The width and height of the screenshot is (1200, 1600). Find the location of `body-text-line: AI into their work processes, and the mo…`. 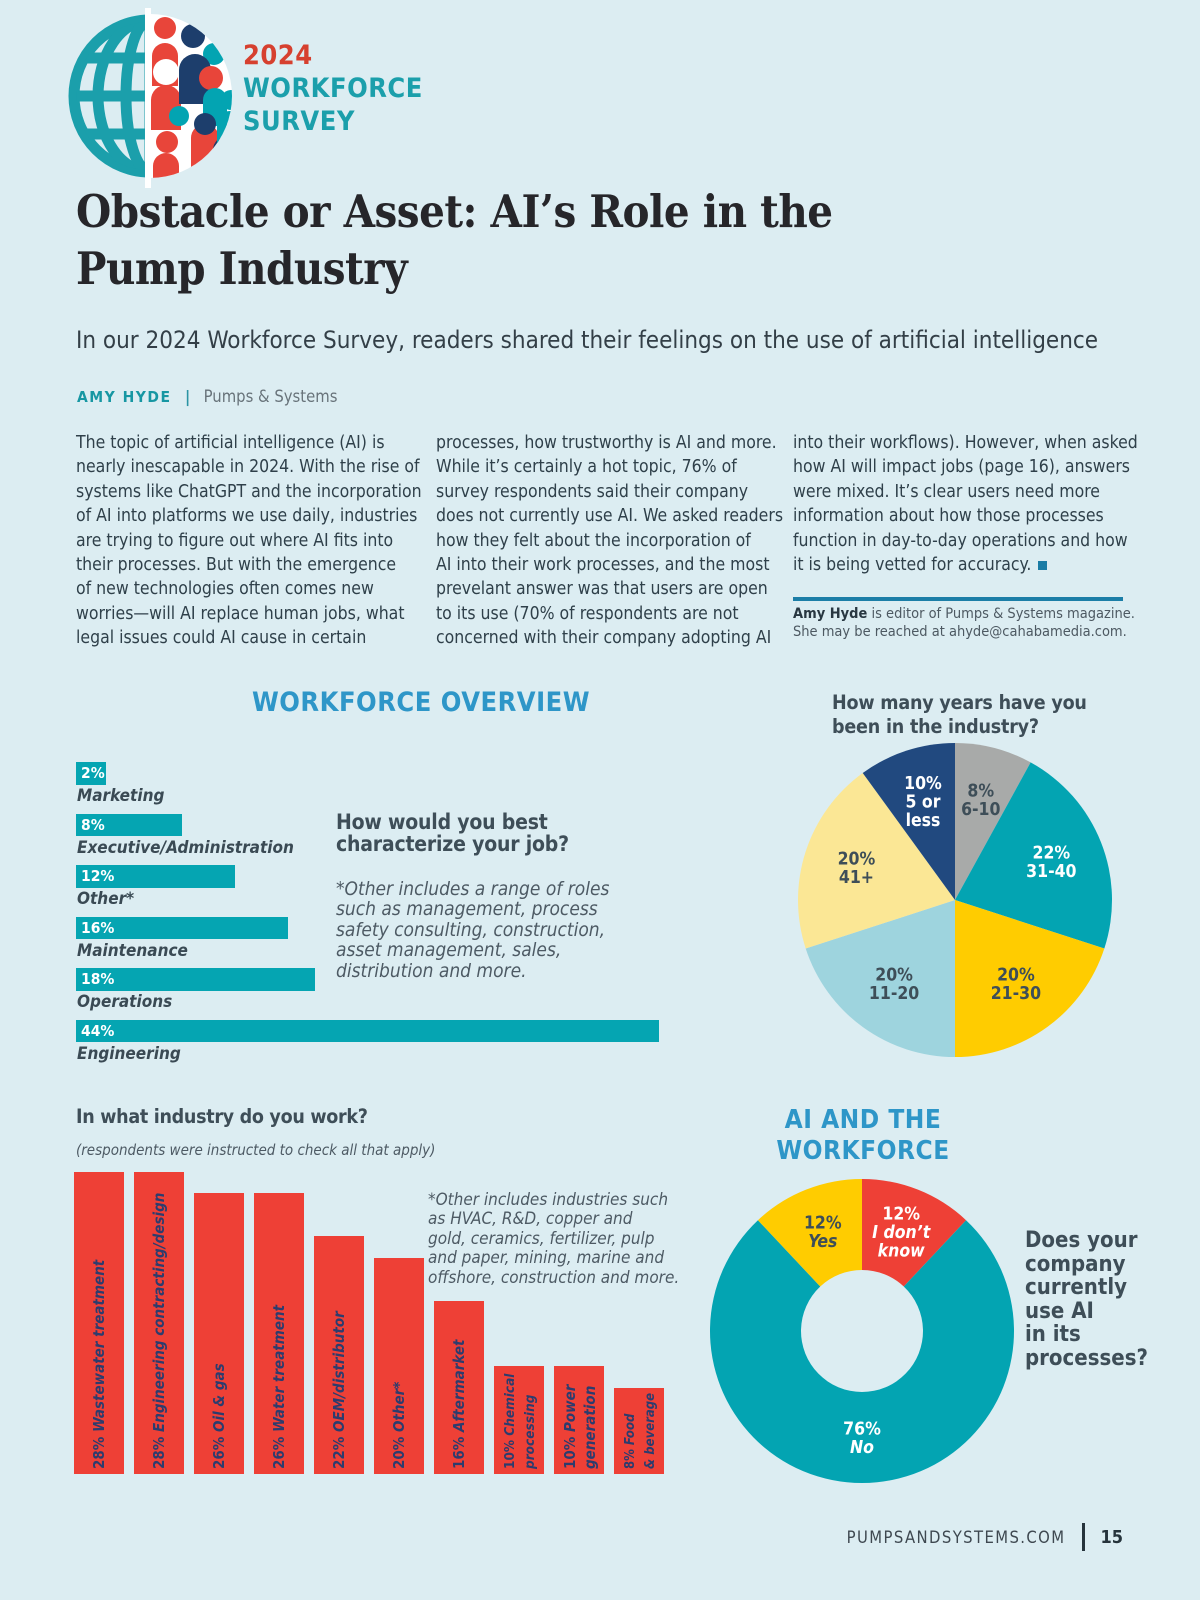

body-text-line: AI into their work processes, and the mo… is located at coordinates (603, 565).